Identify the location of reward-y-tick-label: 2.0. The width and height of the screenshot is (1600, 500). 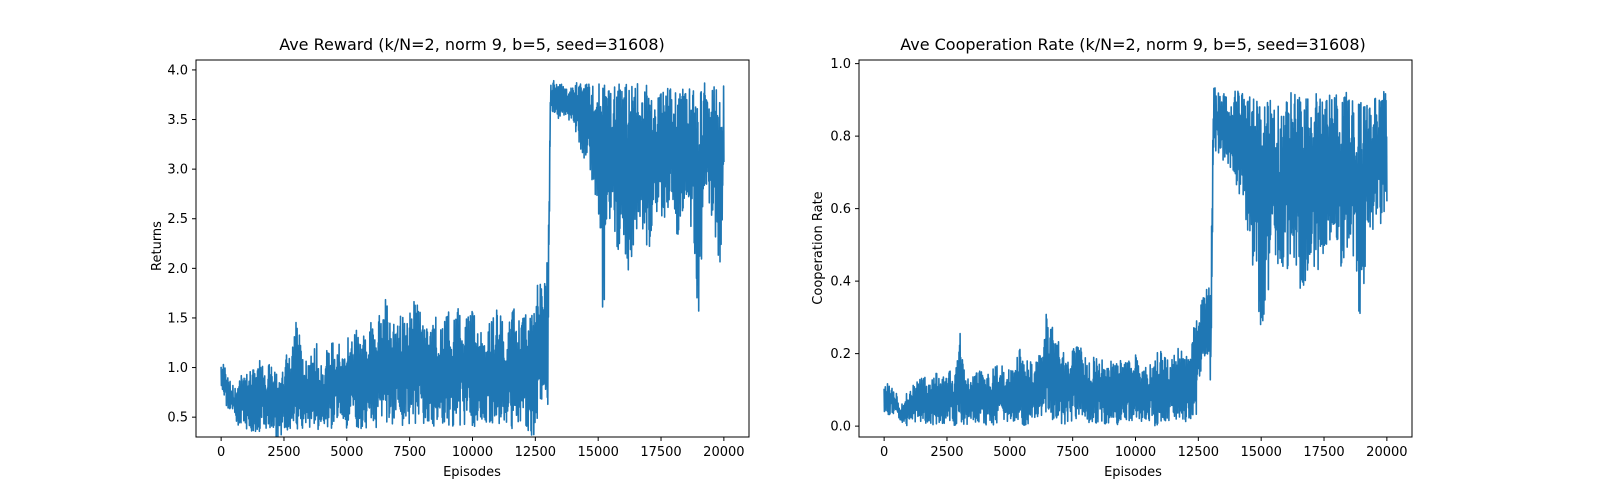
(177, 269).